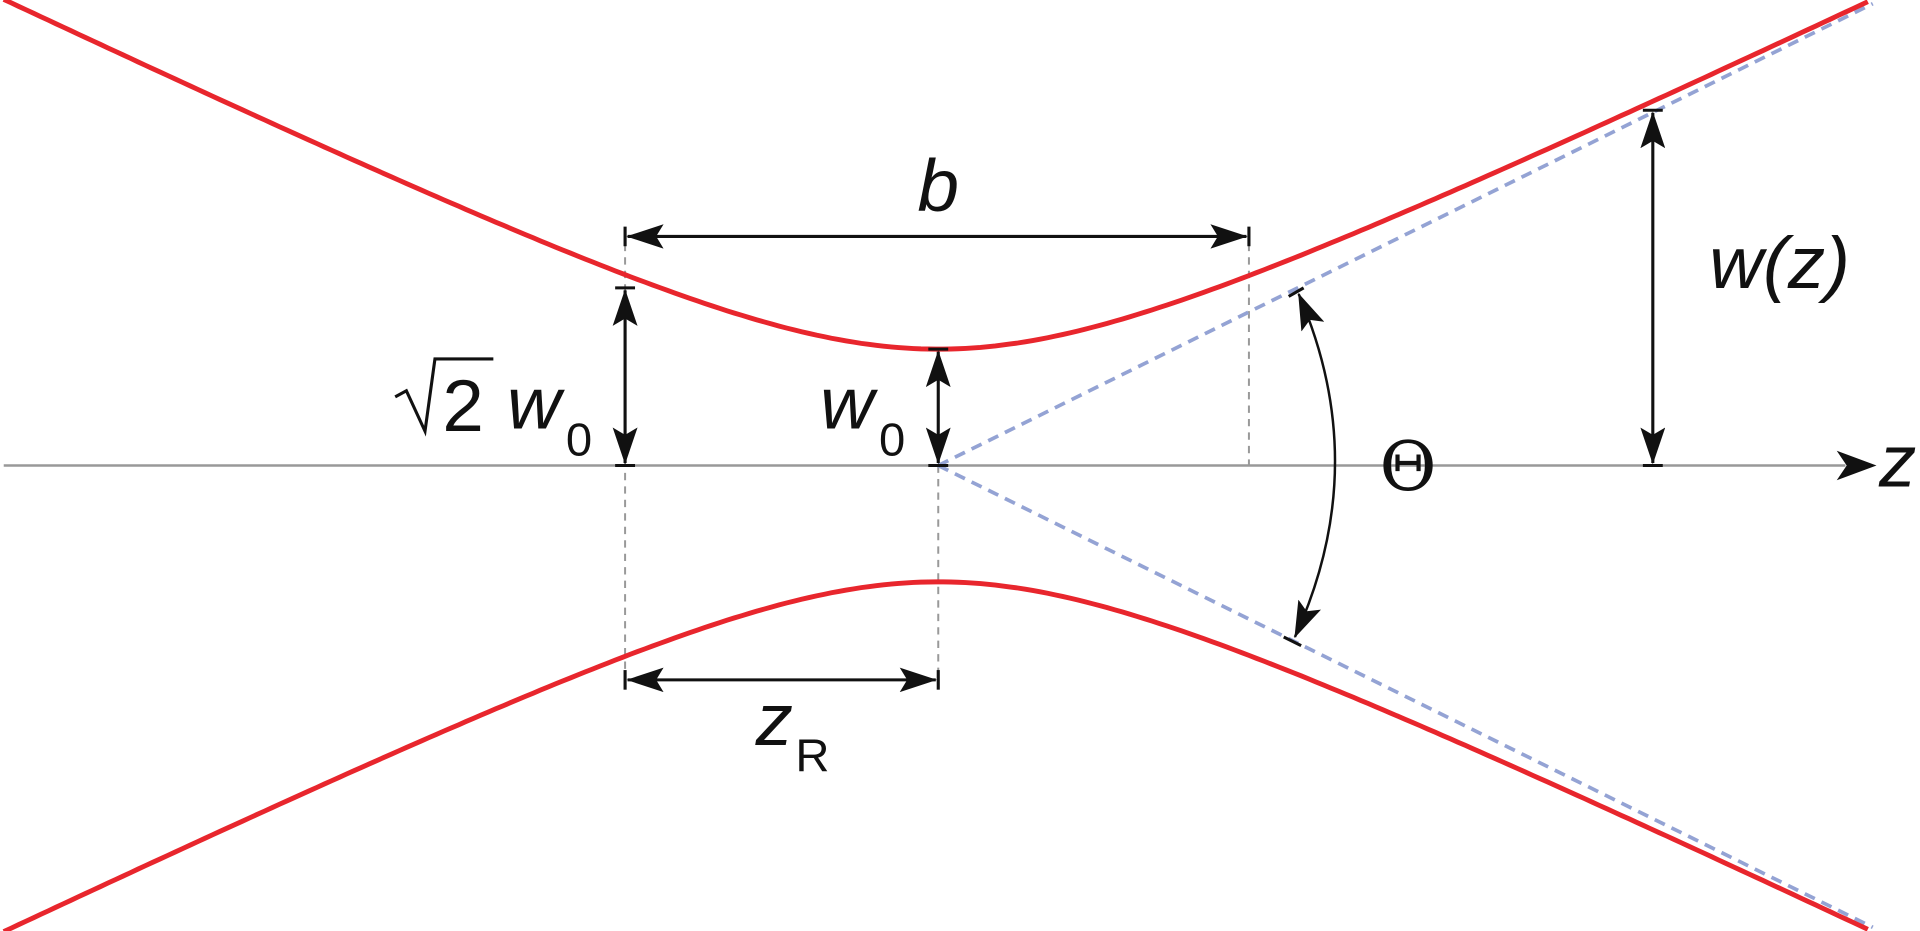  Describe the element at coordinates (1897, 461) in the screenshot. I see `label-z-axis: z` at that location.